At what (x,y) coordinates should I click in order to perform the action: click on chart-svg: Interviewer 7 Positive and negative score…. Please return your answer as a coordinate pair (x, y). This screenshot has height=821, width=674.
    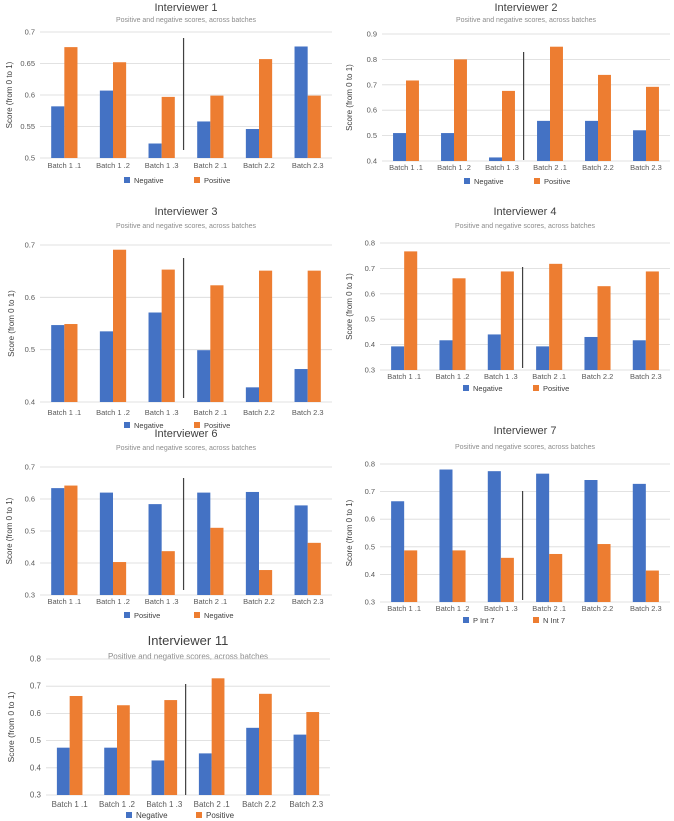
    Looking at the image, I should click on (507, 525).